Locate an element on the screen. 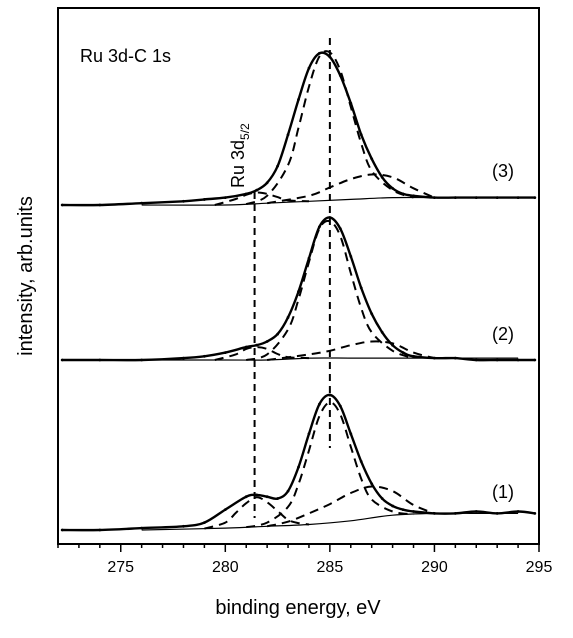  x-tick-label: 290 is located at coordinates (434, 567).